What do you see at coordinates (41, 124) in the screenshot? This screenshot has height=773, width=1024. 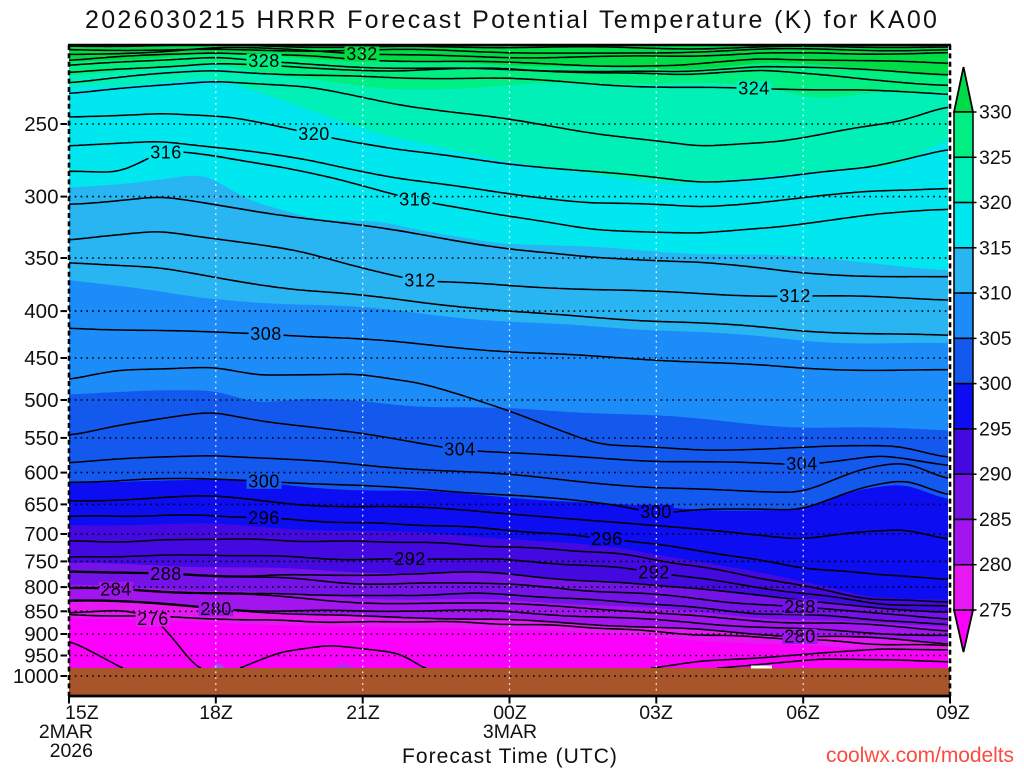 I see `svg-text: 250` at bounding box center [41, 124].